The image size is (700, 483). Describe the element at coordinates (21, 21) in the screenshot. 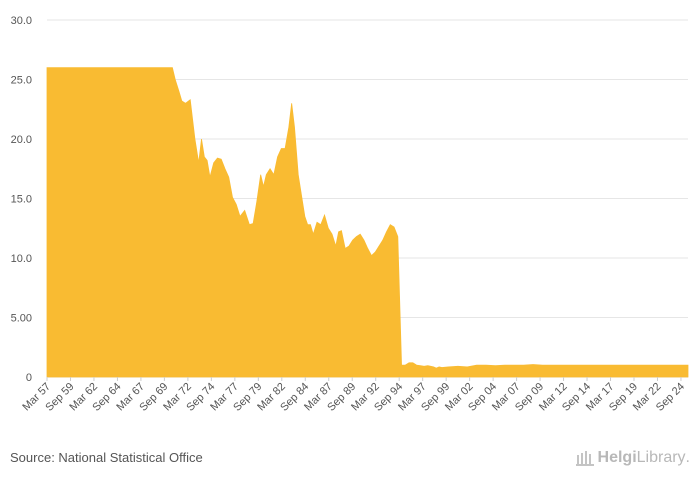

I see `y-tick-label: 30.0` at that location.